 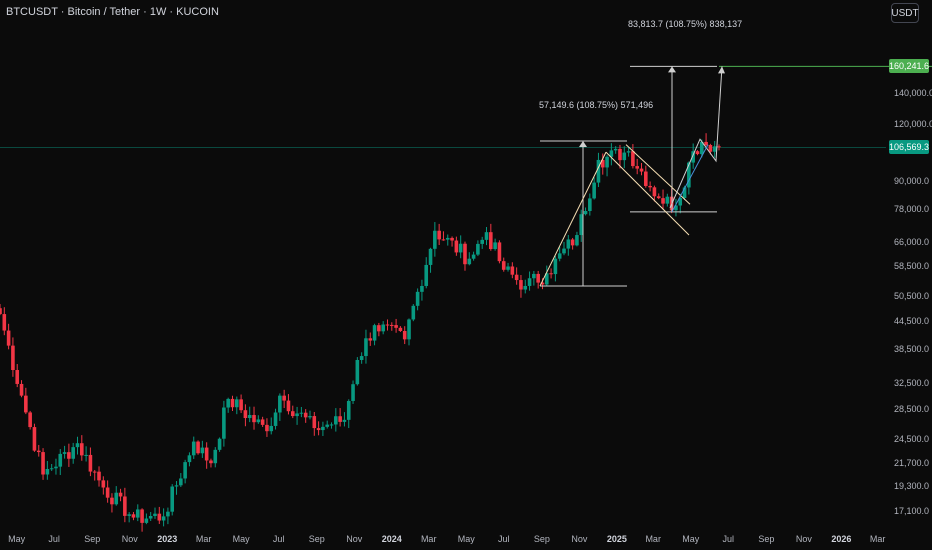 I want to click on breakout-line, so click(x=690, y=178).